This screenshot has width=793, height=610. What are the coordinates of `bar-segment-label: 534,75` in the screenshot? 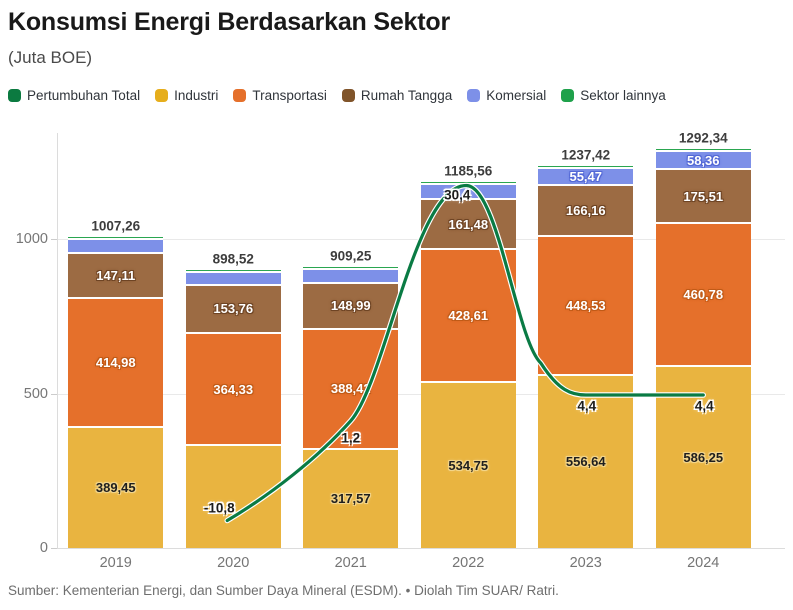 It's located at (468, 465).